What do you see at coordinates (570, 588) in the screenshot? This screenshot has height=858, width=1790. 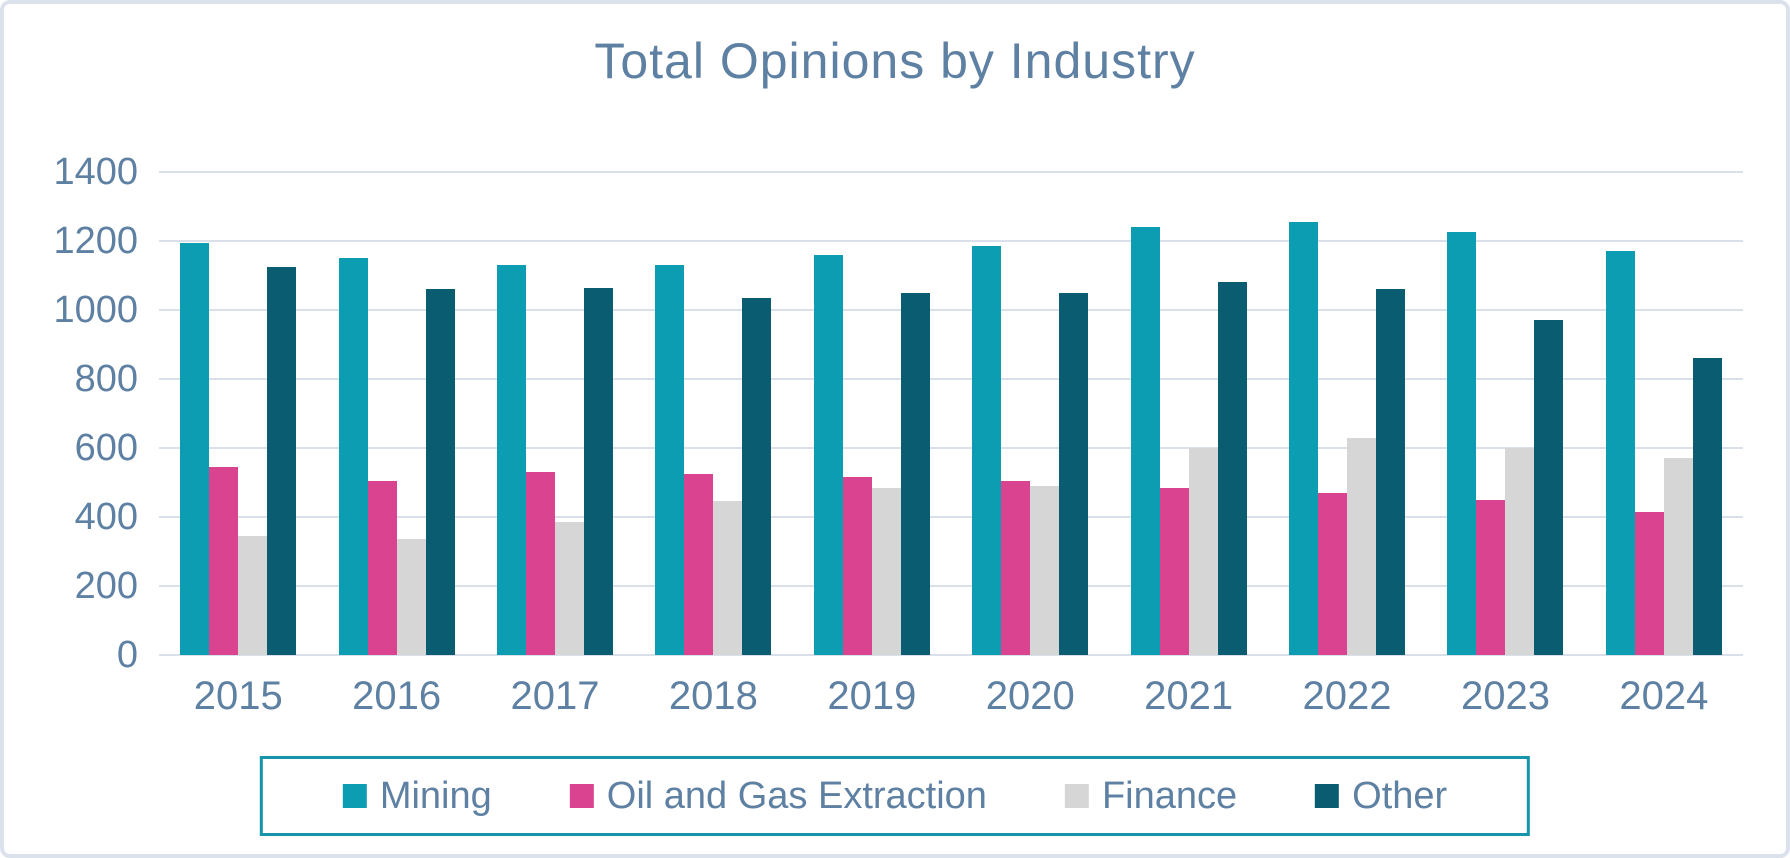 I see `bar-finance-2017` at bounding box center [570, 588].